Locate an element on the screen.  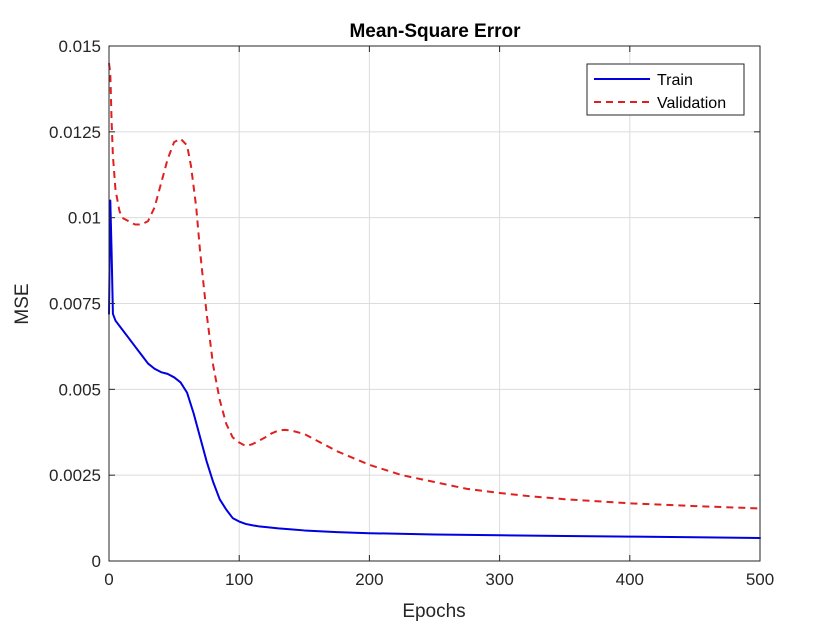
y-tick-label: 0.01 is located at coordinates (84, 218).